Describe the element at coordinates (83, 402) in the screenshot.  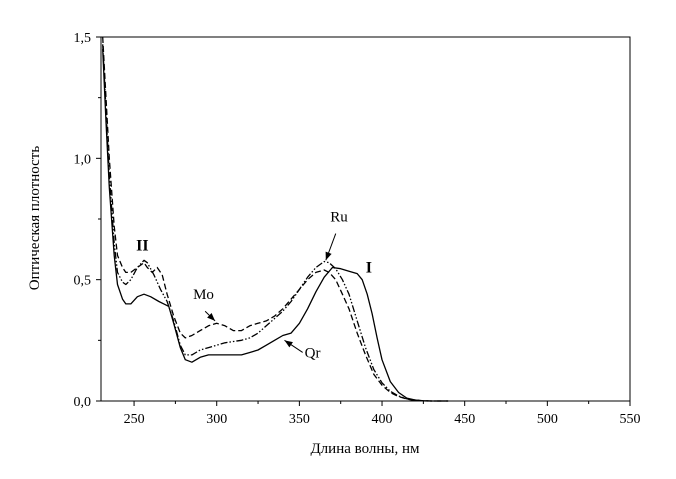
I see `y-tick-label: 0,0` at that location.